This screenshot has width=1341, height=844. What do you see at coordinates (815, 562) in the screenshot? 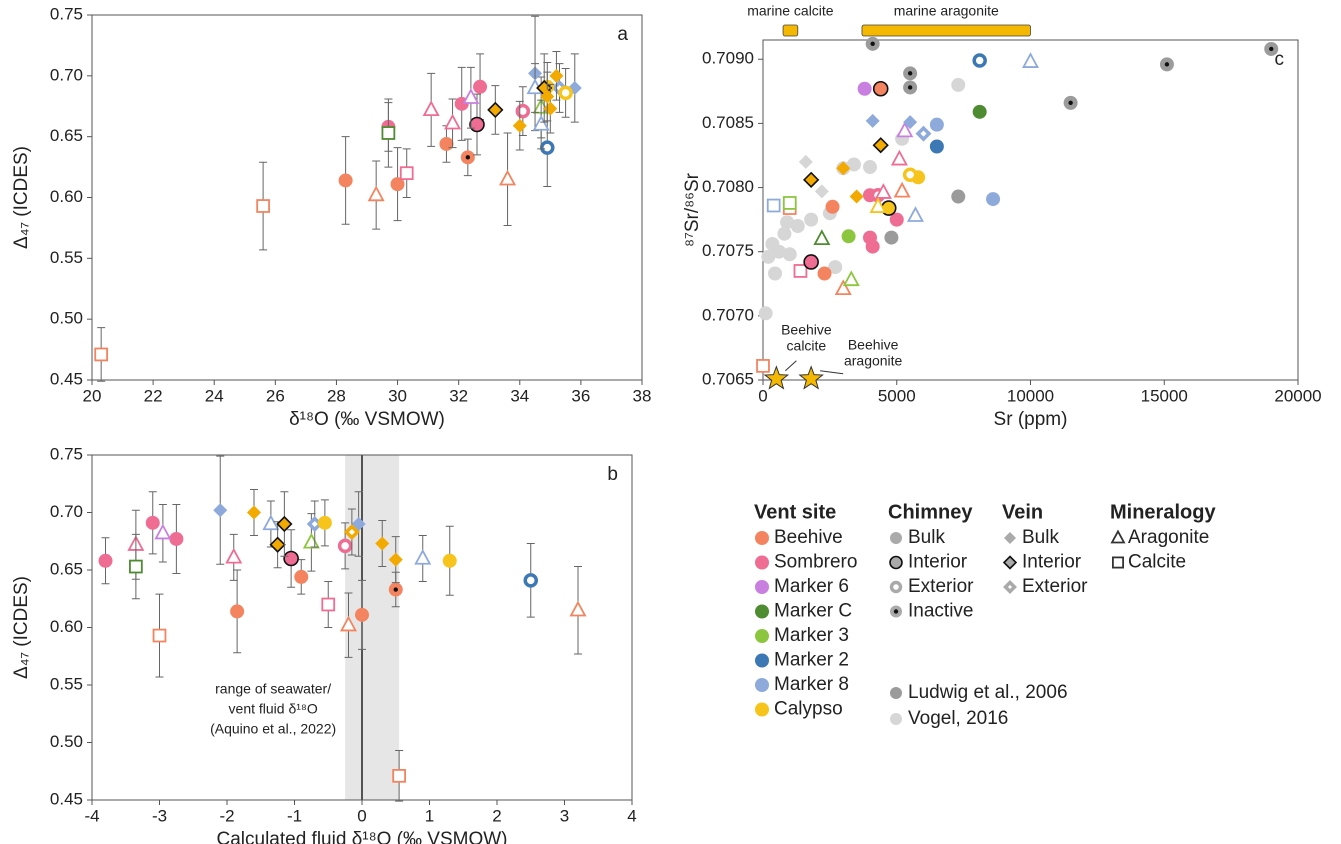
I see `legend-label: Sombrero` at bounding box center [815, 562].